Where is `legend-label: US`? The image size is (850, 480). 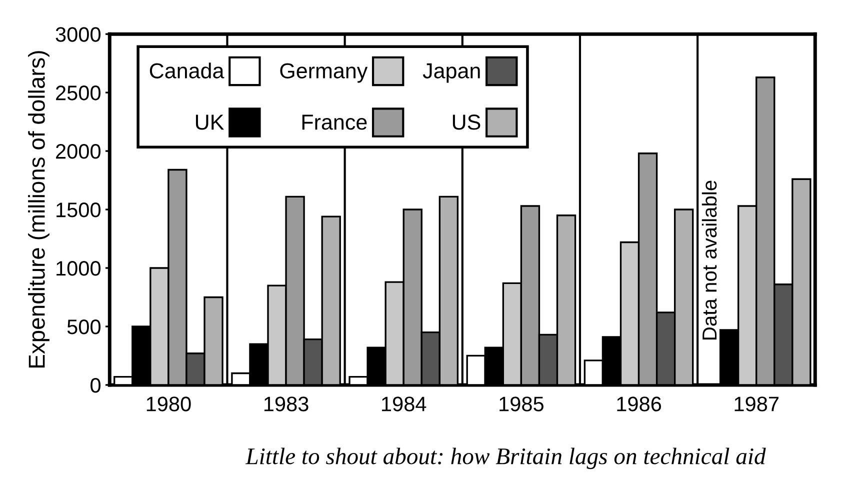 legend-label: US is located at coordinates (466, 122).